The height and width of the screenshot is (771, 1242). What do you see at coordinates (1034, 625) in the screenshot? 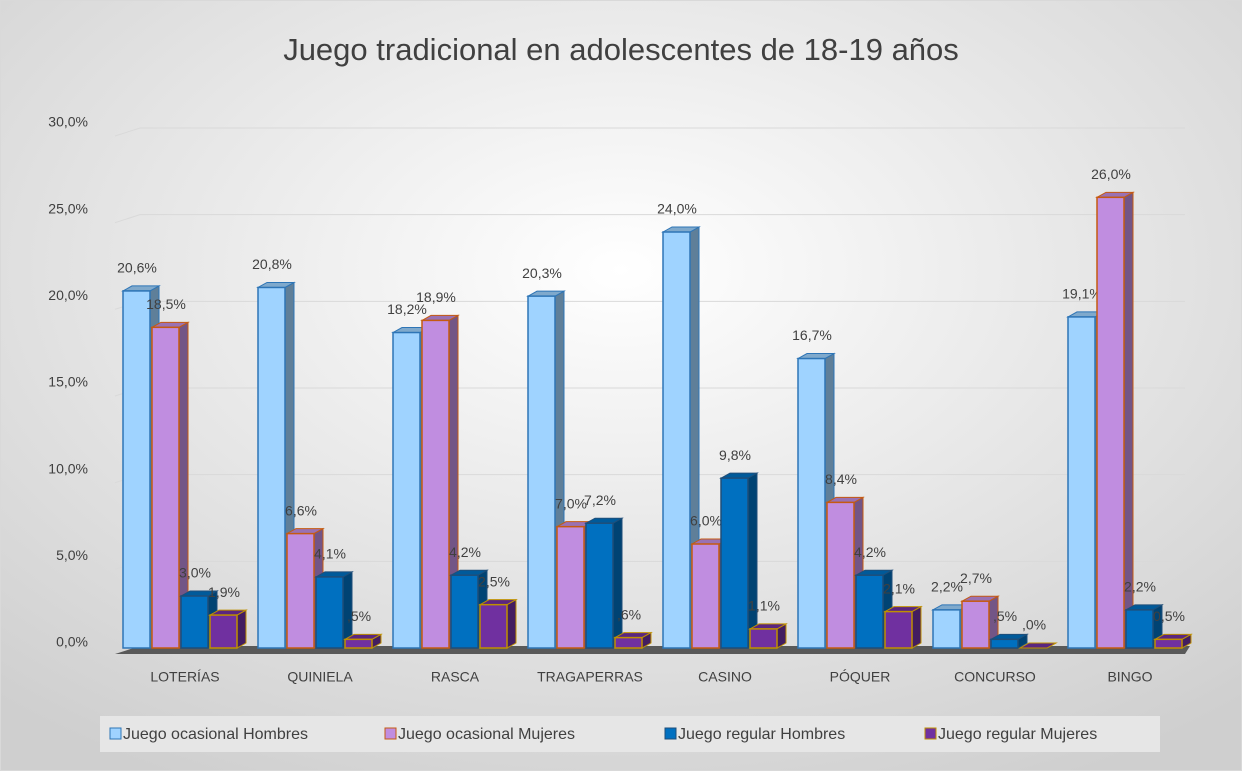
I see `data-label: ,0%` at bounding box center [1034, 625].